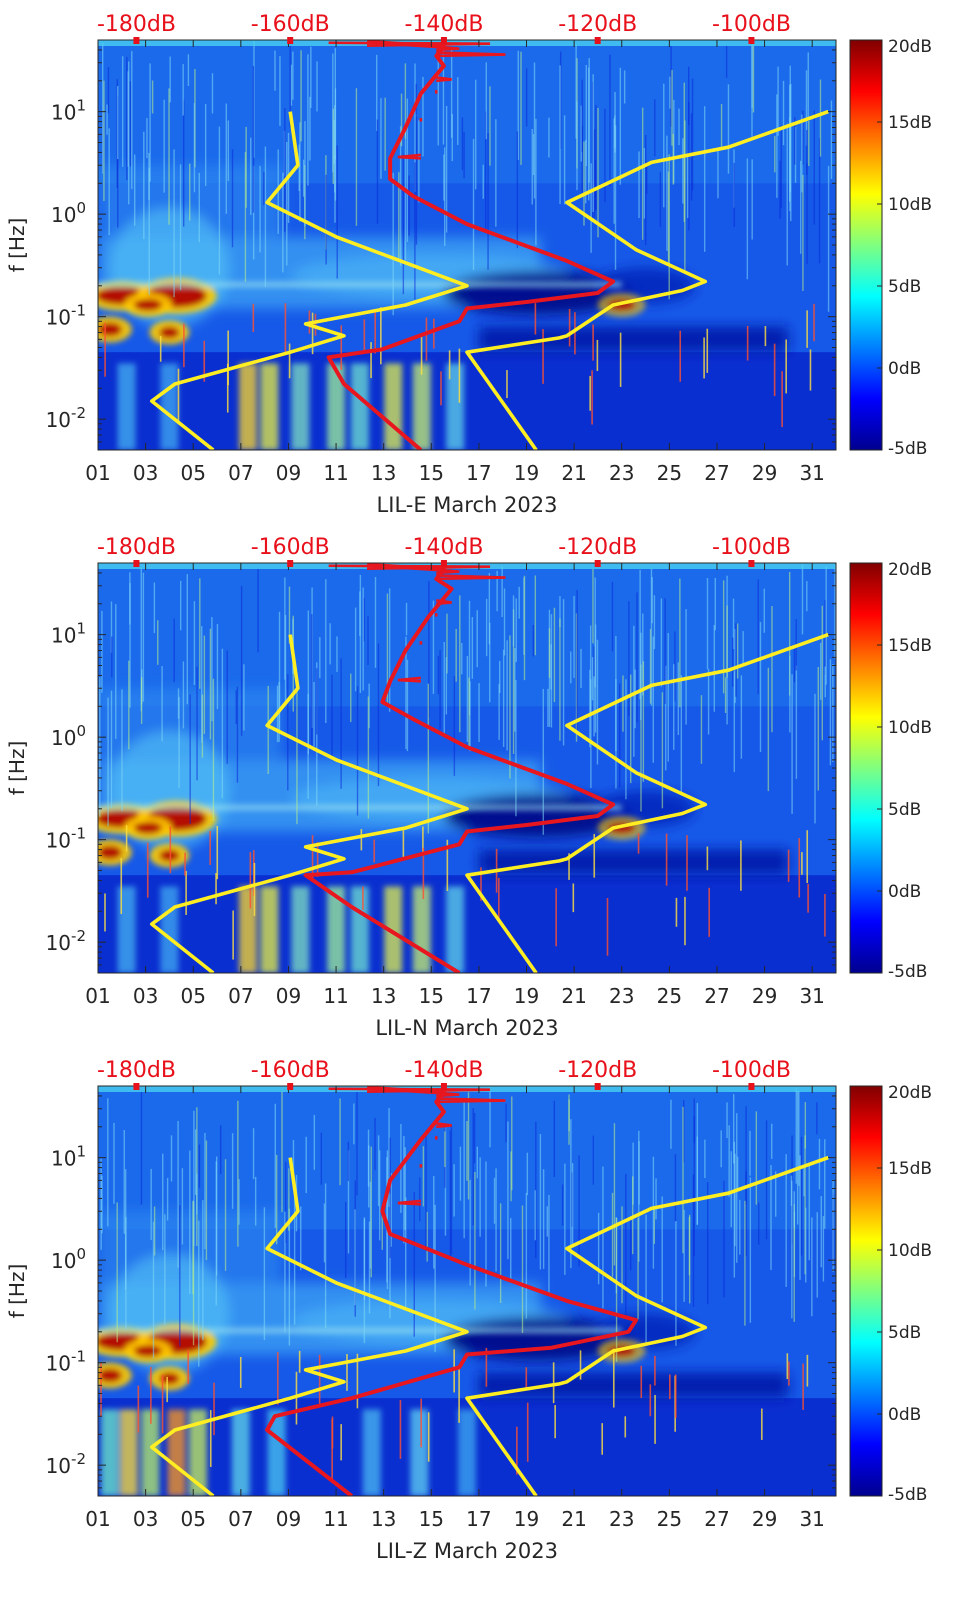  Describe the element at coordinates (467, 505) in the screenshot. I see `x-axis-label: LIL-E March 2023` at that location.